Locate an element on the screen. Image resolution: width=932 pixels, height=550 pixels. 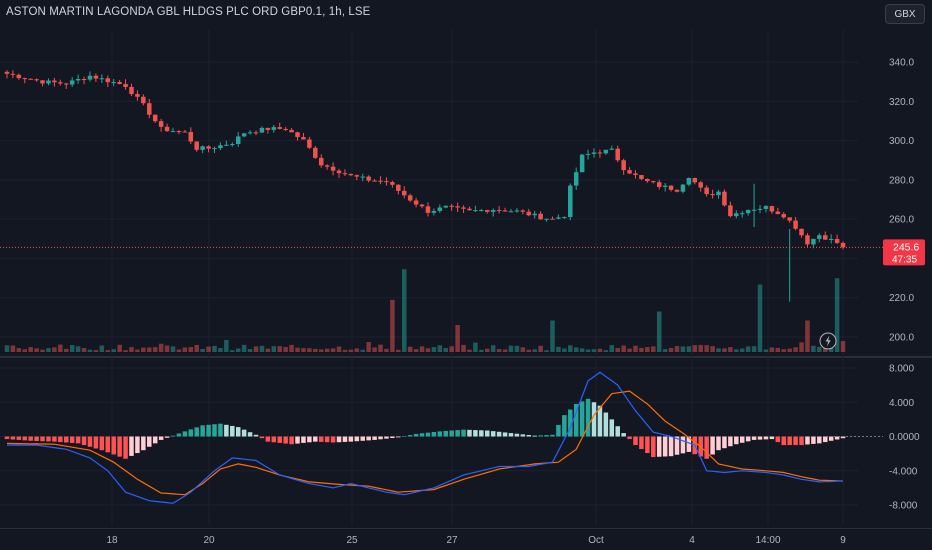
time-axis-separator is located at coordinates (466, 528).